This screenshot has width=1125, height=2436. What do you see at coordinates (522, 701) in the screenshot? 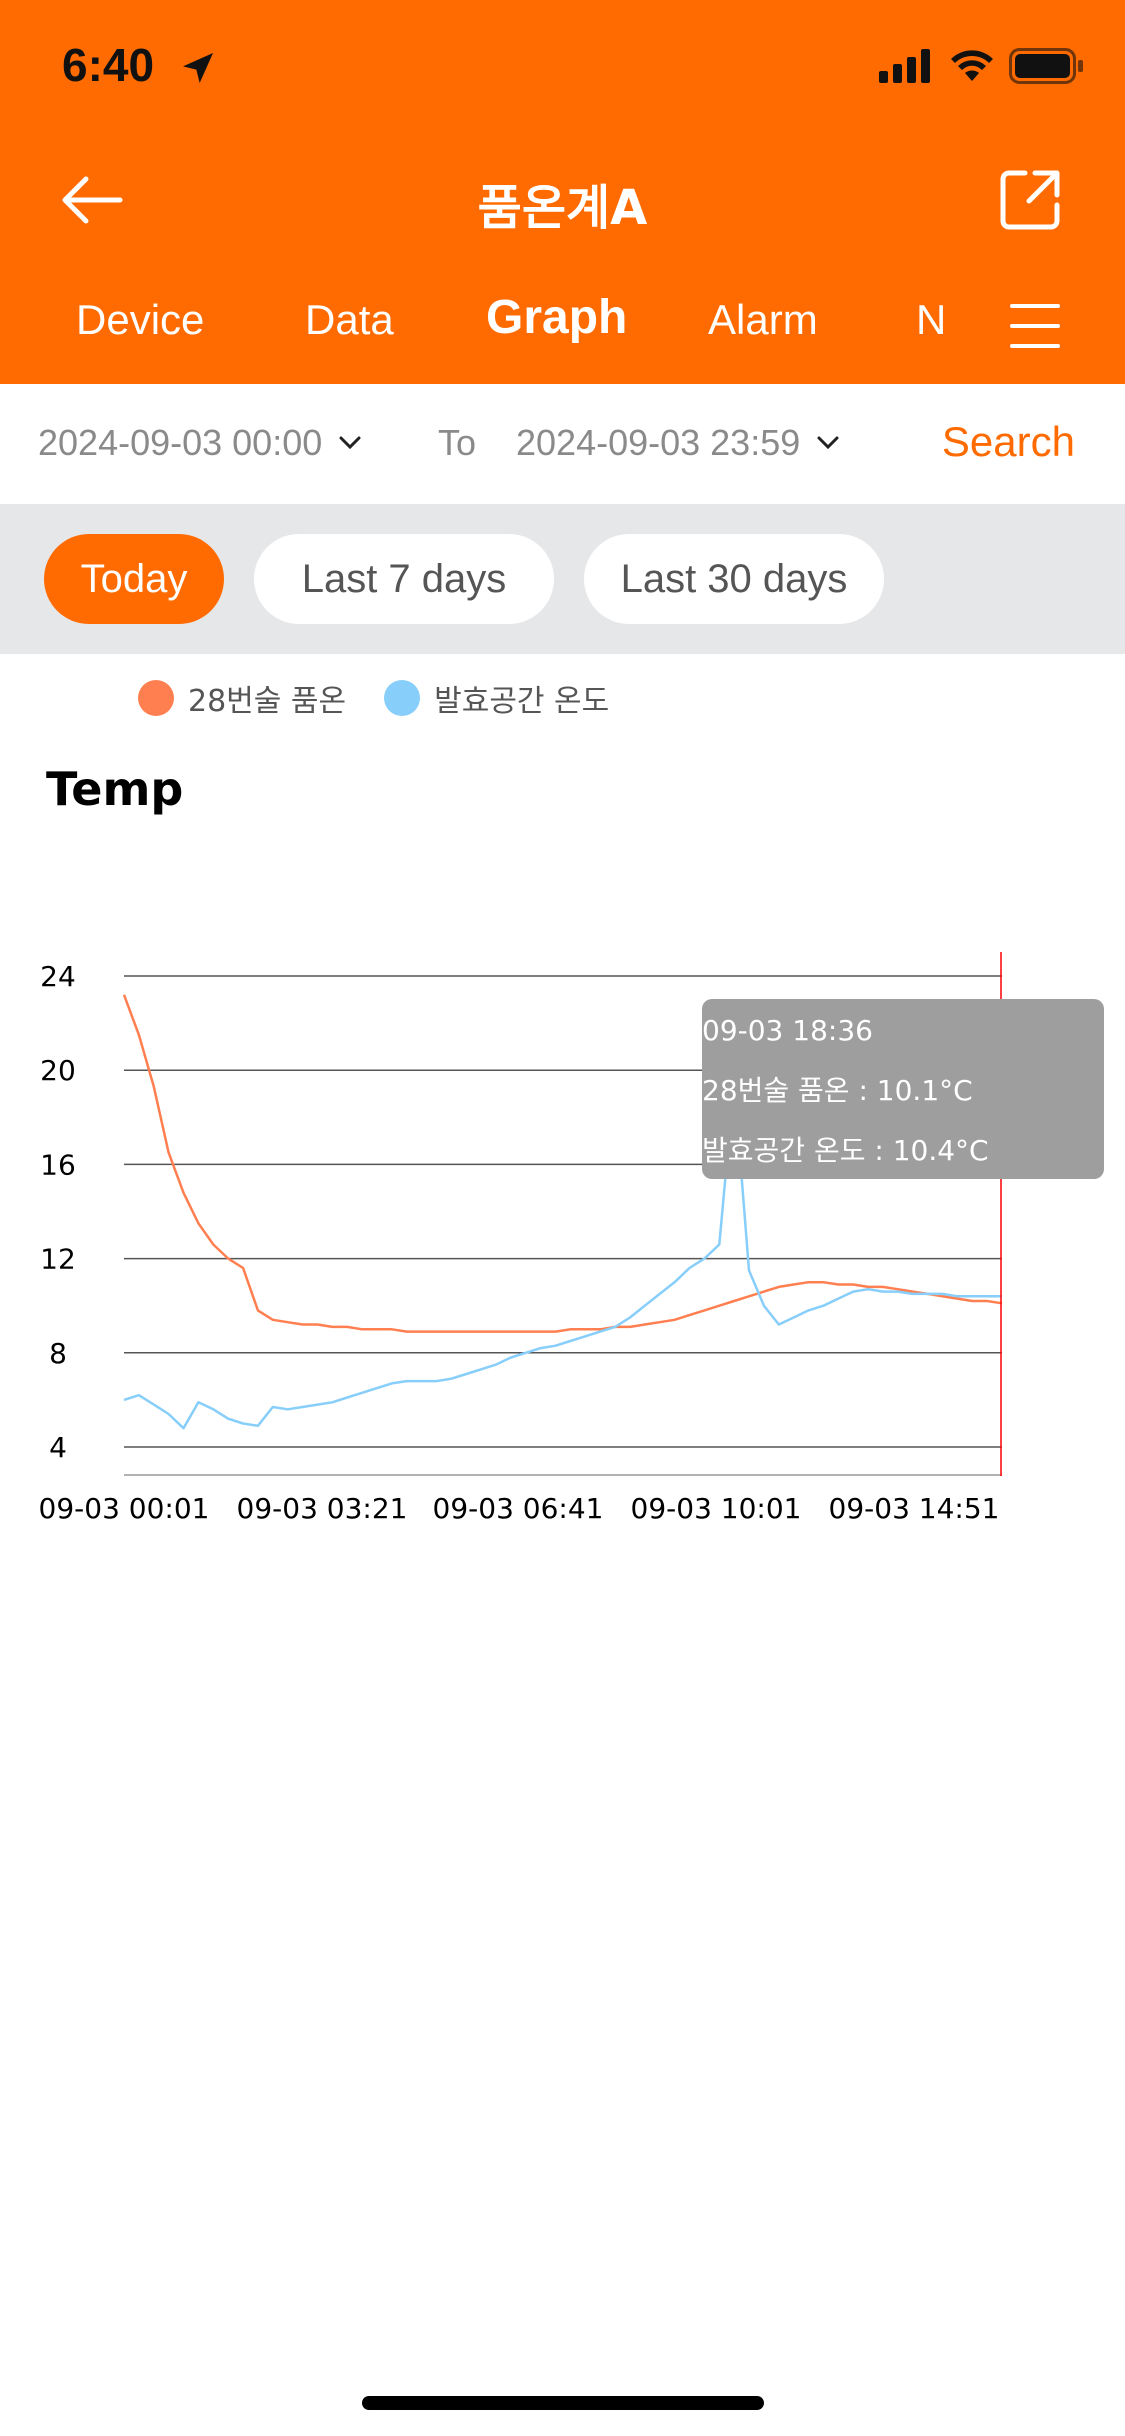
I see `legend-label: 발효공간 온도` at bounding box center [522, 701].